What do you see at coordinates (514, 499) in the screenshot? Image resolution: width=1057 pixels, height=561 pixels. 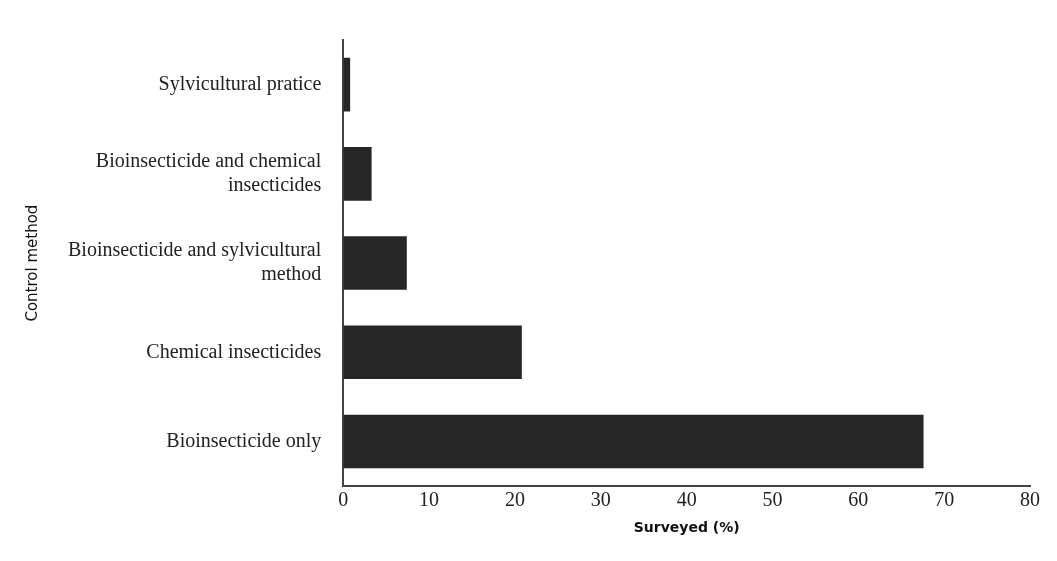 I see `x-tick-label: 20` at bounding box center [514, 499].